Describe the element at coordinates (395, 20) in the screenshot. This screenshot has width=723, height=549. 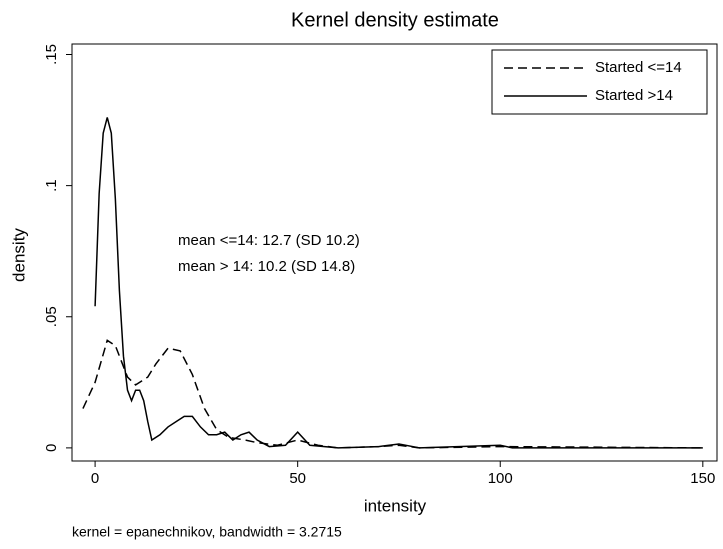
I see `chart-title: Kernel density estimate` at that location.